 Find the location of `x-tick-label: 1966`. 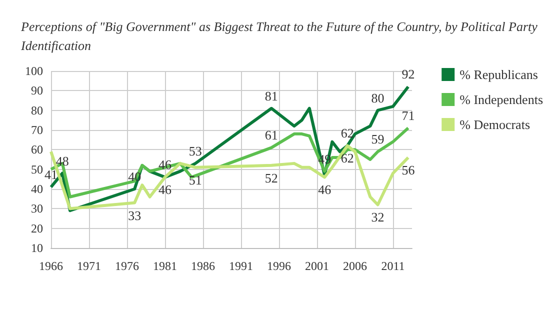

x-tick-label: 1966 is located at coordinates (51, 266).